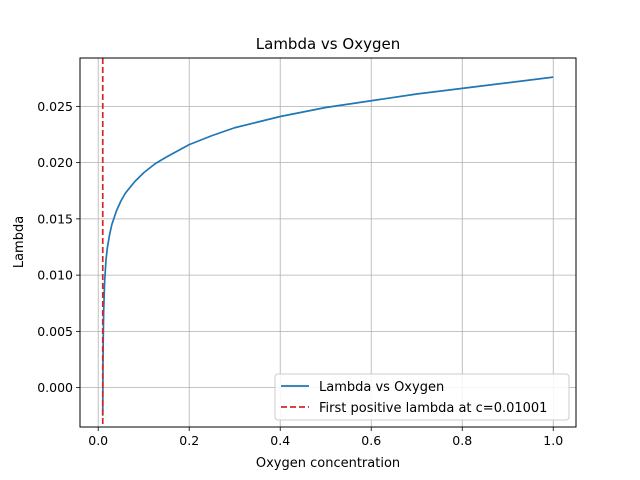 The image size is (640, 480). Describe the element at coordinates (371, 440) in the screenshot. I see `x-tick-label: 0.6` at that location.